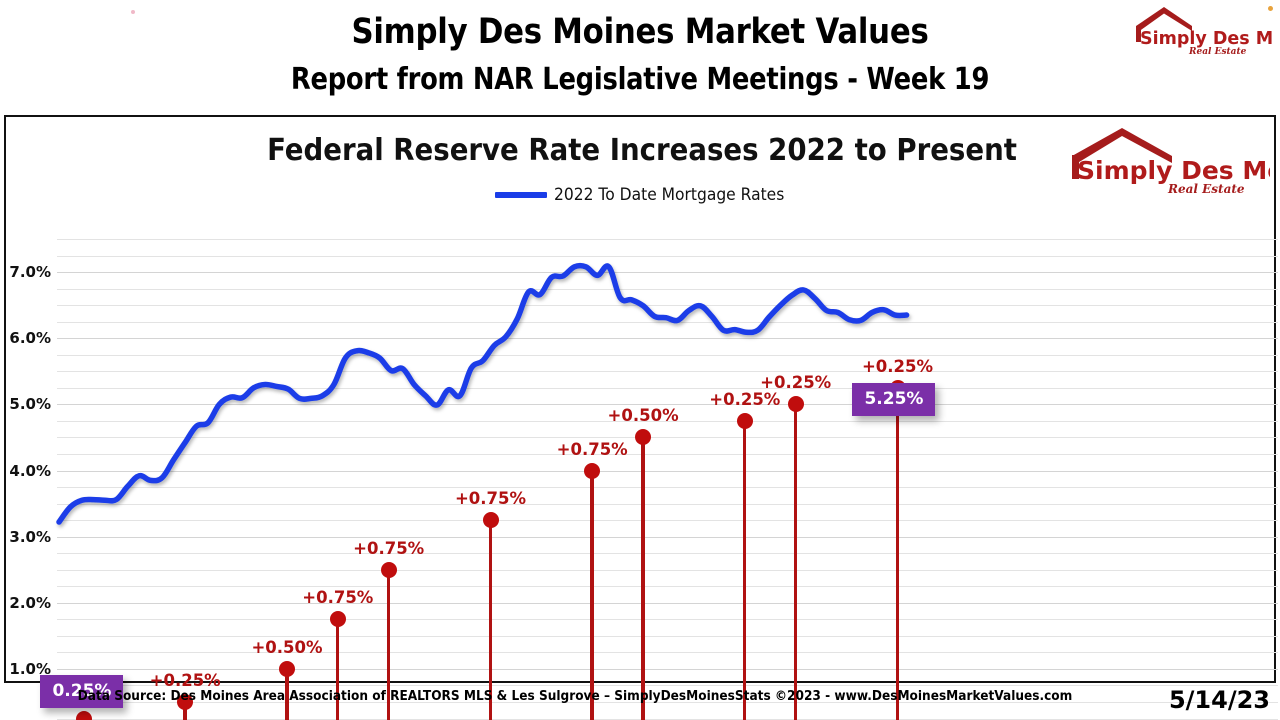  I want to click on legend-swatch-mortgage-rates, so click(520, 194).